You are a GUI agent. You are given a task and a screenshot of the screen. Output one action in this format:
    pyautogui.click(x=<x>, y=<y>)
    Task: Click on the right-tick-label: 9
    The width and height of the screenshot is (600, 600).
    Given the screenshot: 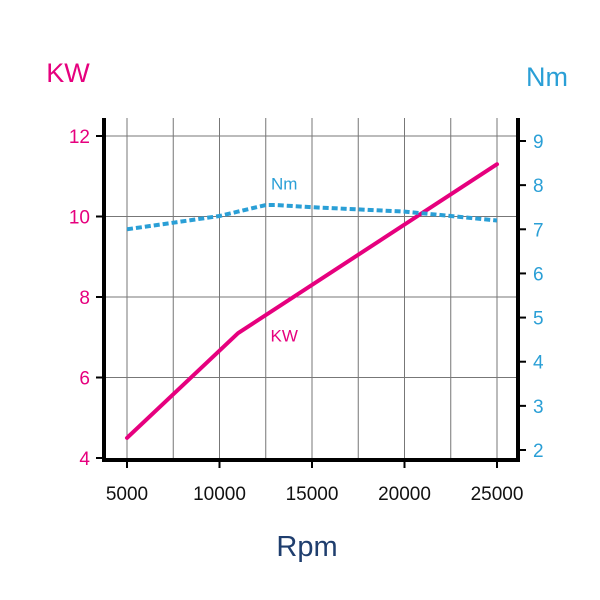 What is the action you would take?
    pyautogui.click(x=538, y=142)
    